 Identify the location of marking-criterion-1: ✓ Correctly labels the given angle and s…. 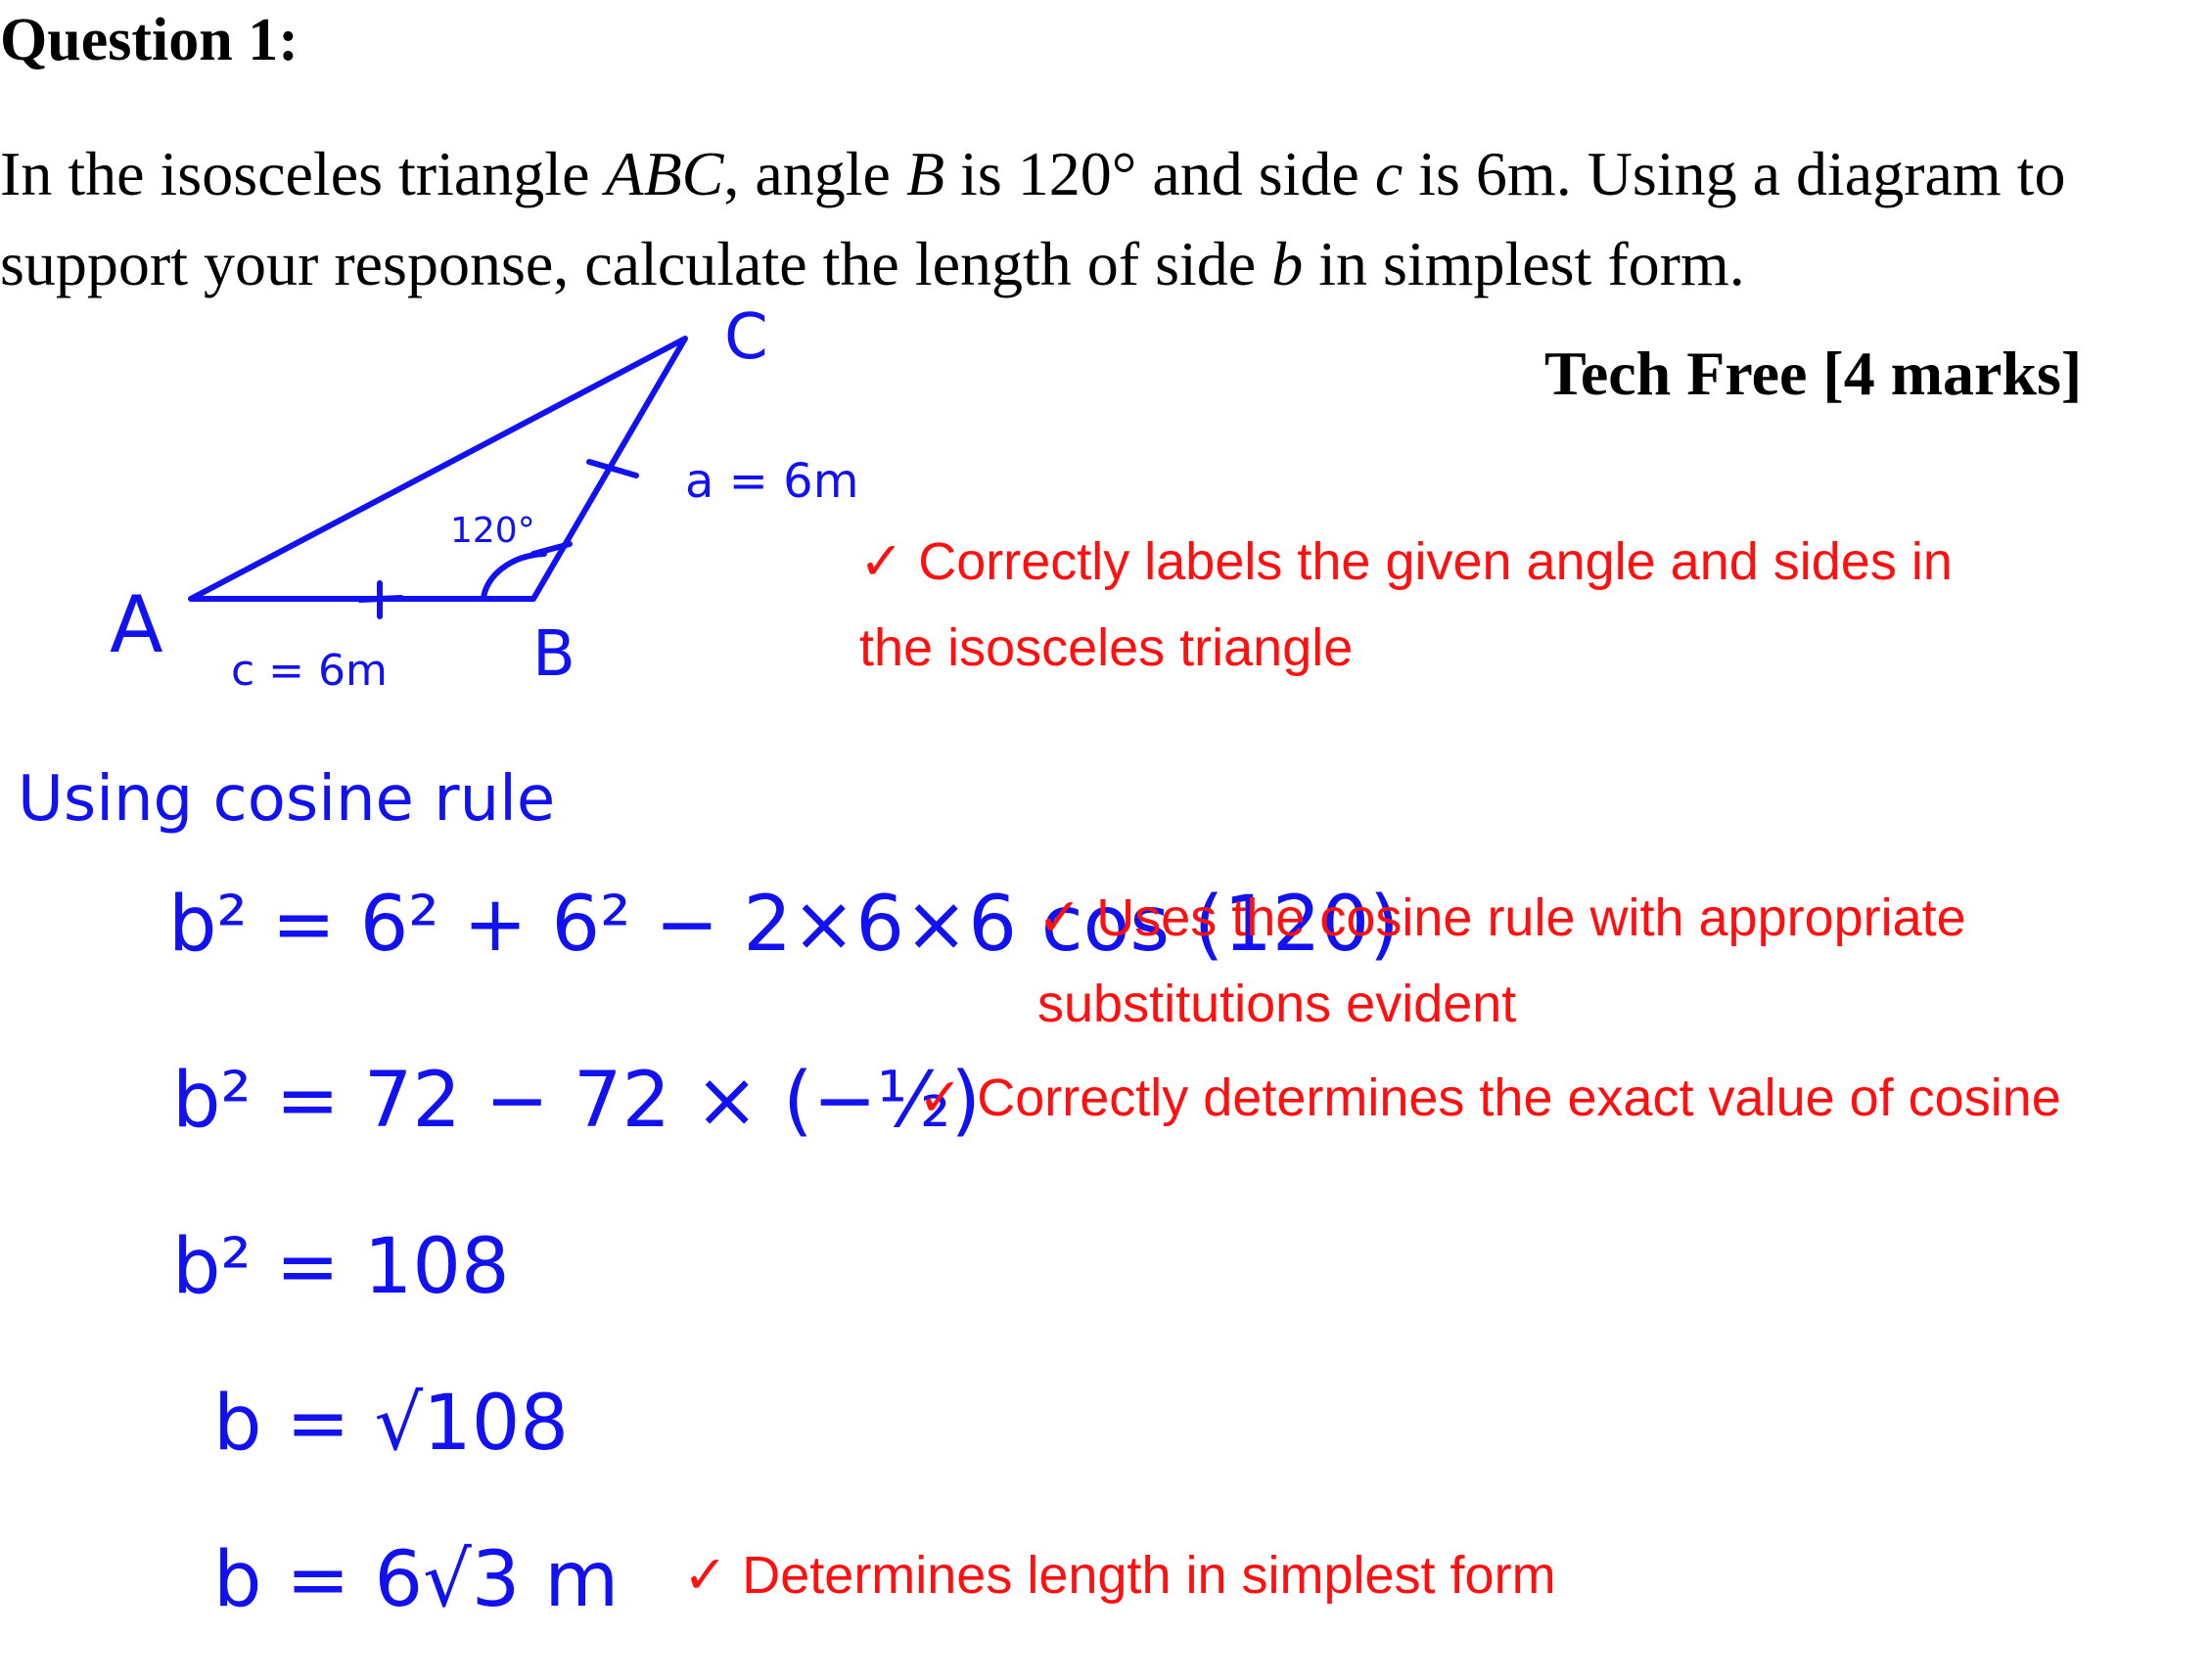
(1406, 604).